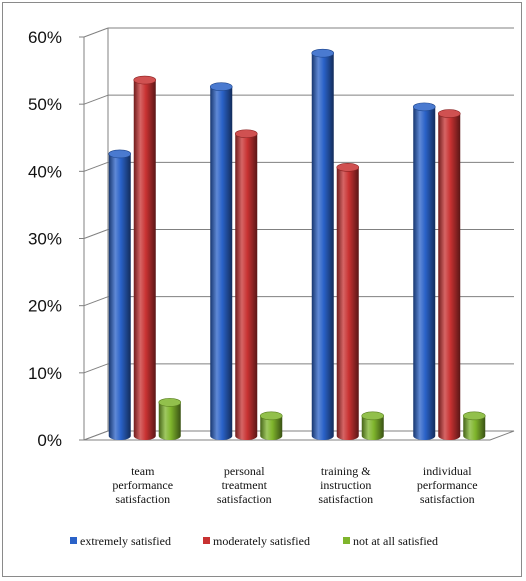 The width and height of the screenshot is (526, 581). Describe the element at coordinates (45, 306) in the screenshot. I see `y-tick-label: 20%` at that location.